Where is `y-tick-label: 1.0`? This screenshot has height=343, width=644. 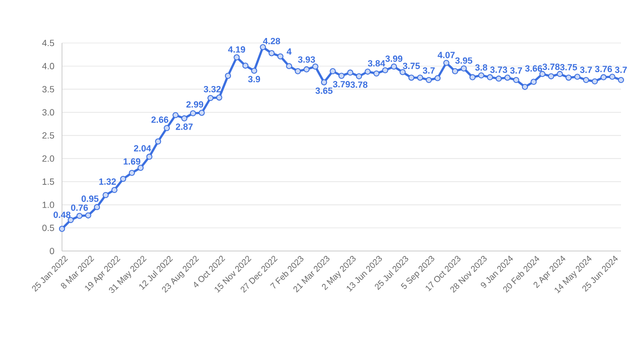 y-tick-label: 1.0 is located at coordinates (48, 205).